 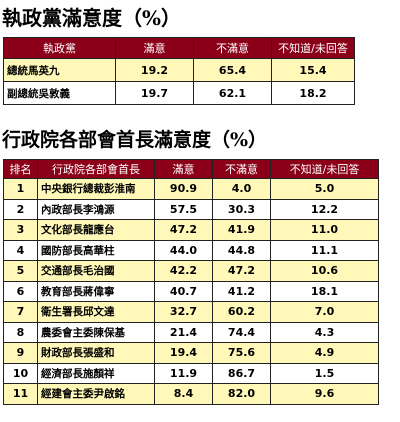 I want to click on section1-title: 執政黨滿意度（%）, so click(x=92, y=18).